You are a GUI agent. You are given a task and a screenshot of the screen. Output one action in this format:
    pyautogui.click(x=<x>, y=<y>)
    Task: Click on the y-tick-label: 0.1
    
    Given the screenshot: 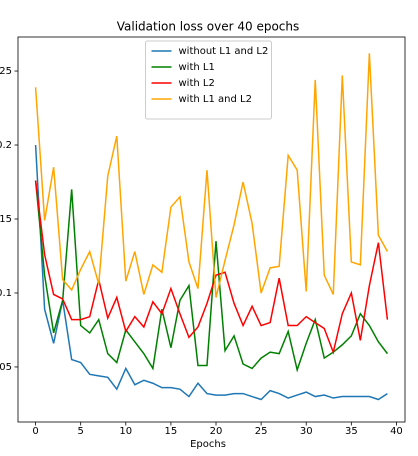 What is the action you would take?
    pyautogui.click(x=6, y=293)
    